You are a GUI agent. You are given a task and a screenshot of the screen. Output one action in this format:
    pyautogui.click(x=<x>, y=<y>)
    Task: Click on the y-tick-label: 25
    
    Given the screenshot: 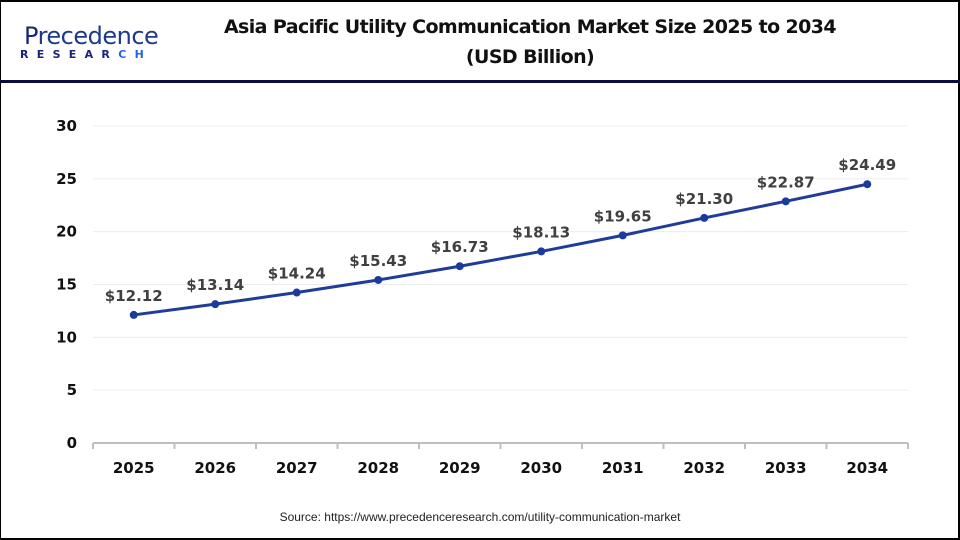 What is the action you would take?
    pyautogui.click(x=66, y=179)
    